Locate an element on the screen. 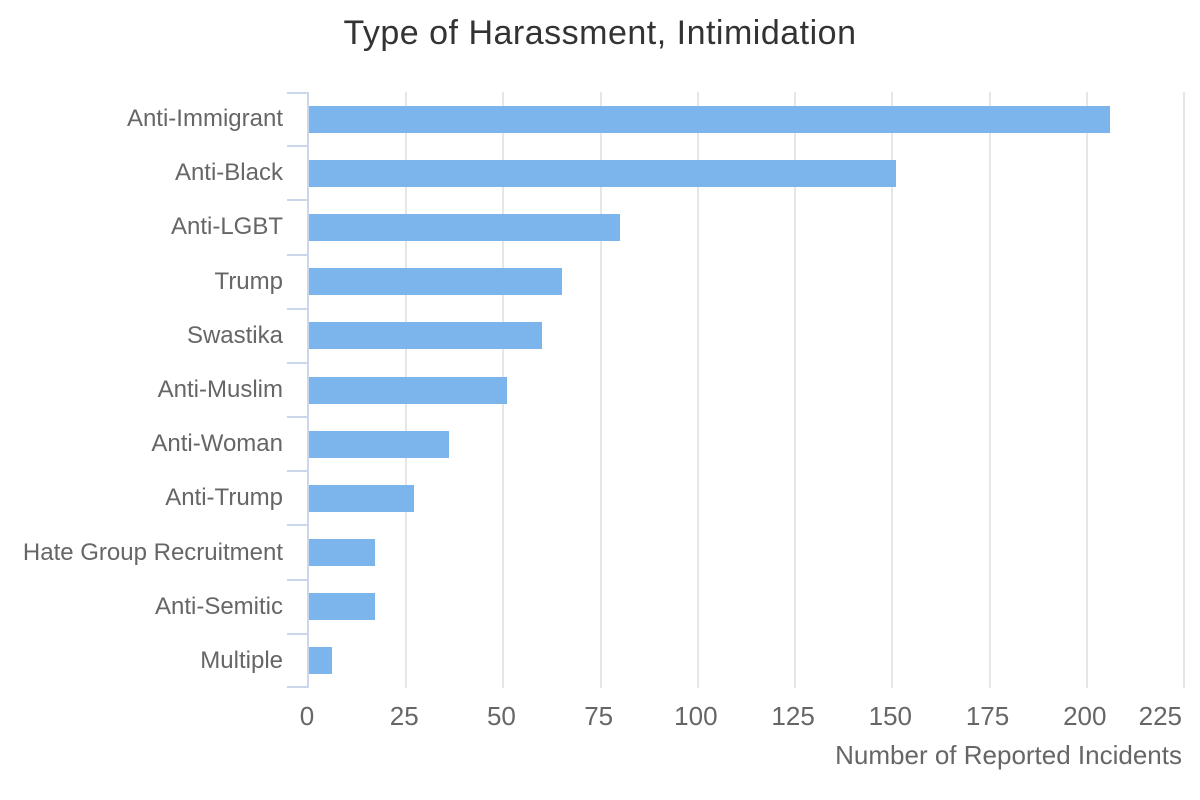  category-label-anti-black: Anti-Black is located at coordinates (228, 173).